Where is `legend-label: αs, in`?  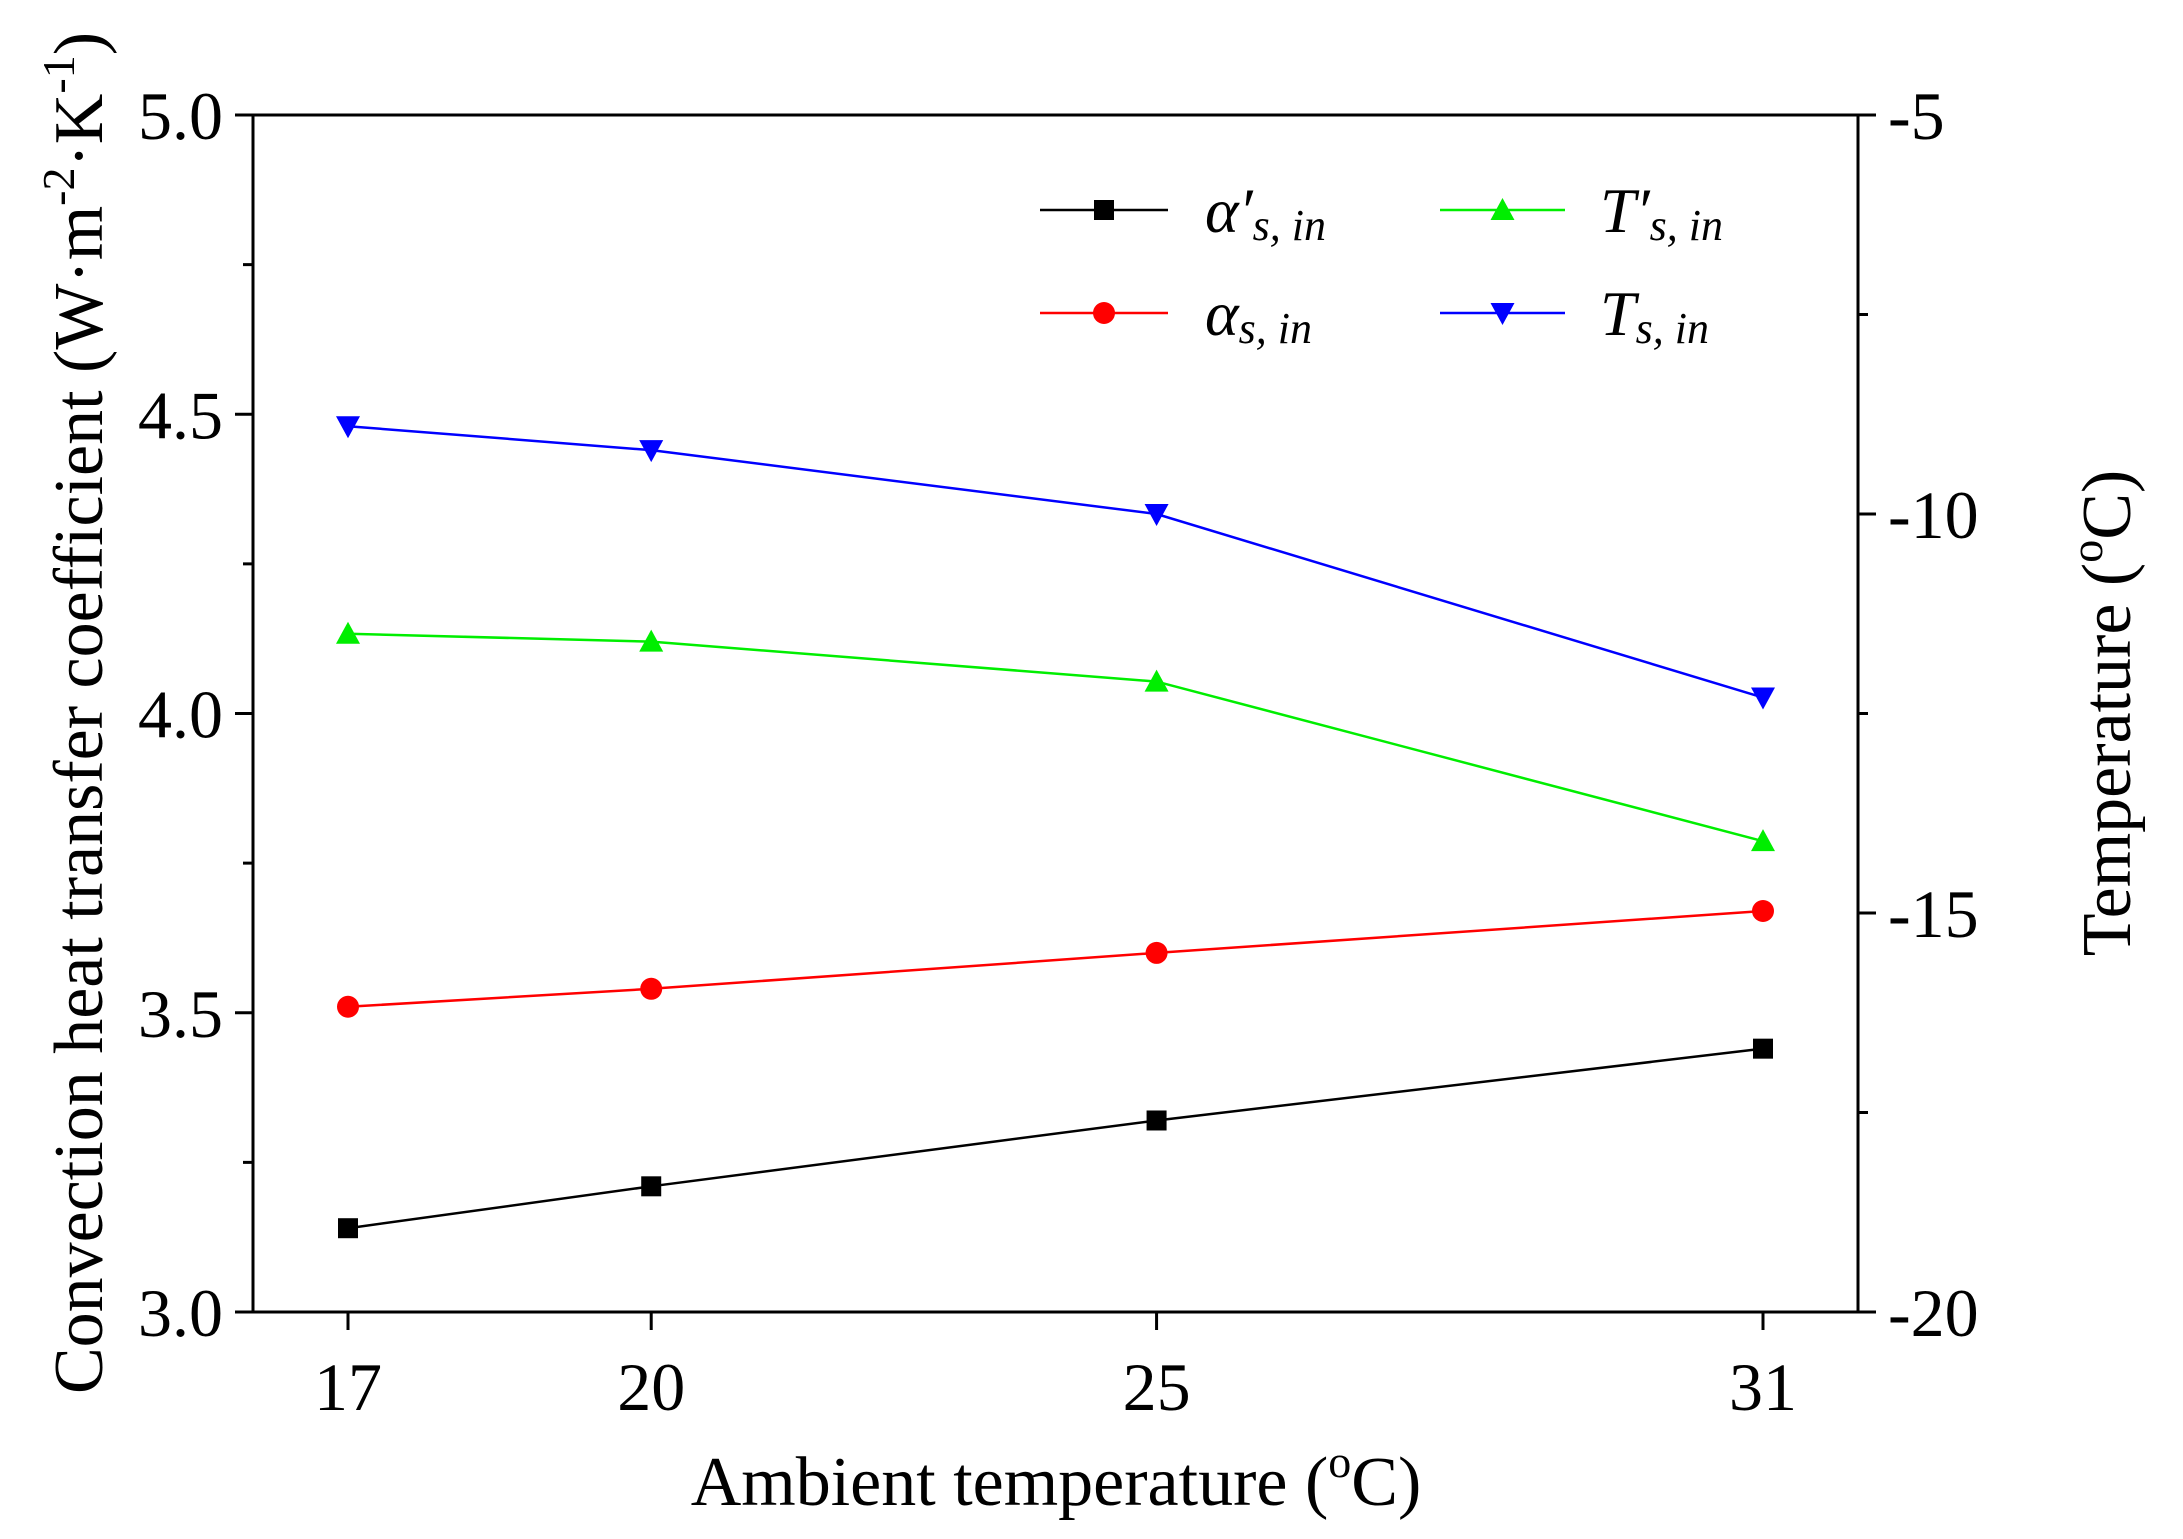
legend-label: αs, in is located at coordinates (1258, 315).